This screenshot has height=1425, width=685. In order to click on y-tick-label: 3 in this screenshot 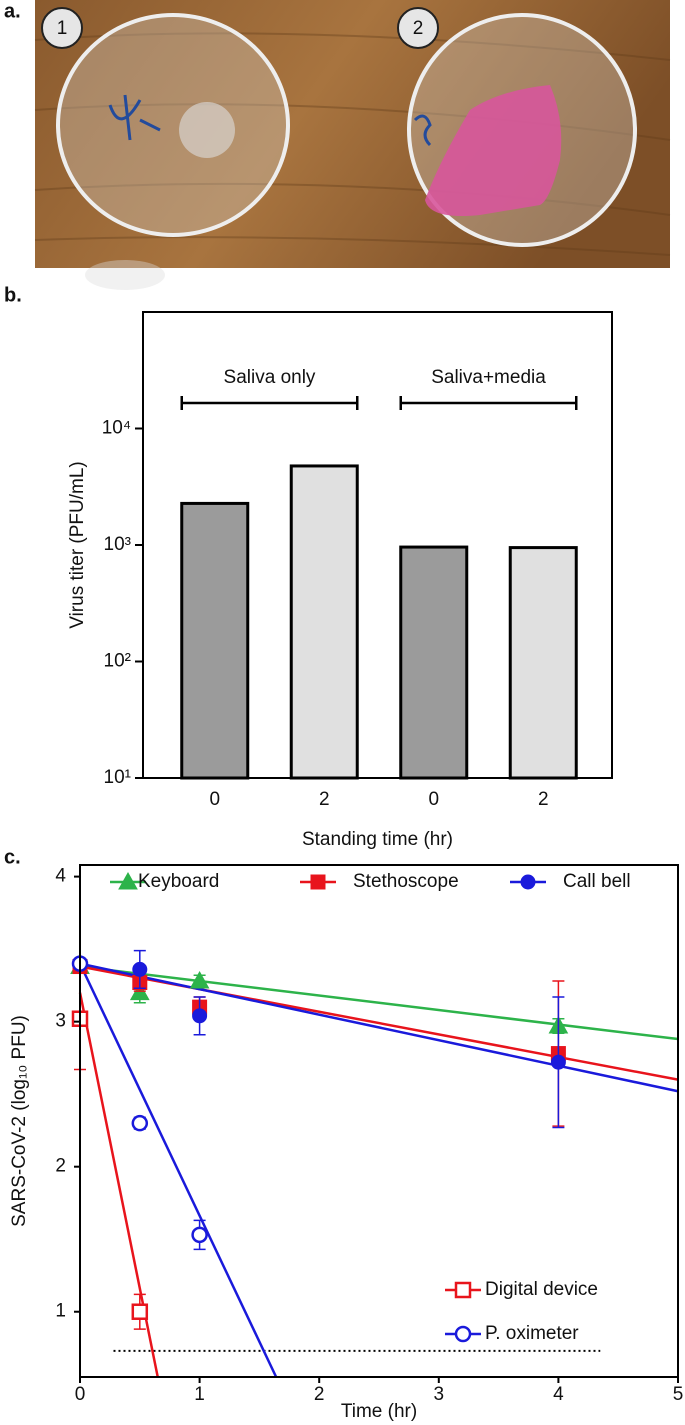, I will do `click(60, 1021)`.